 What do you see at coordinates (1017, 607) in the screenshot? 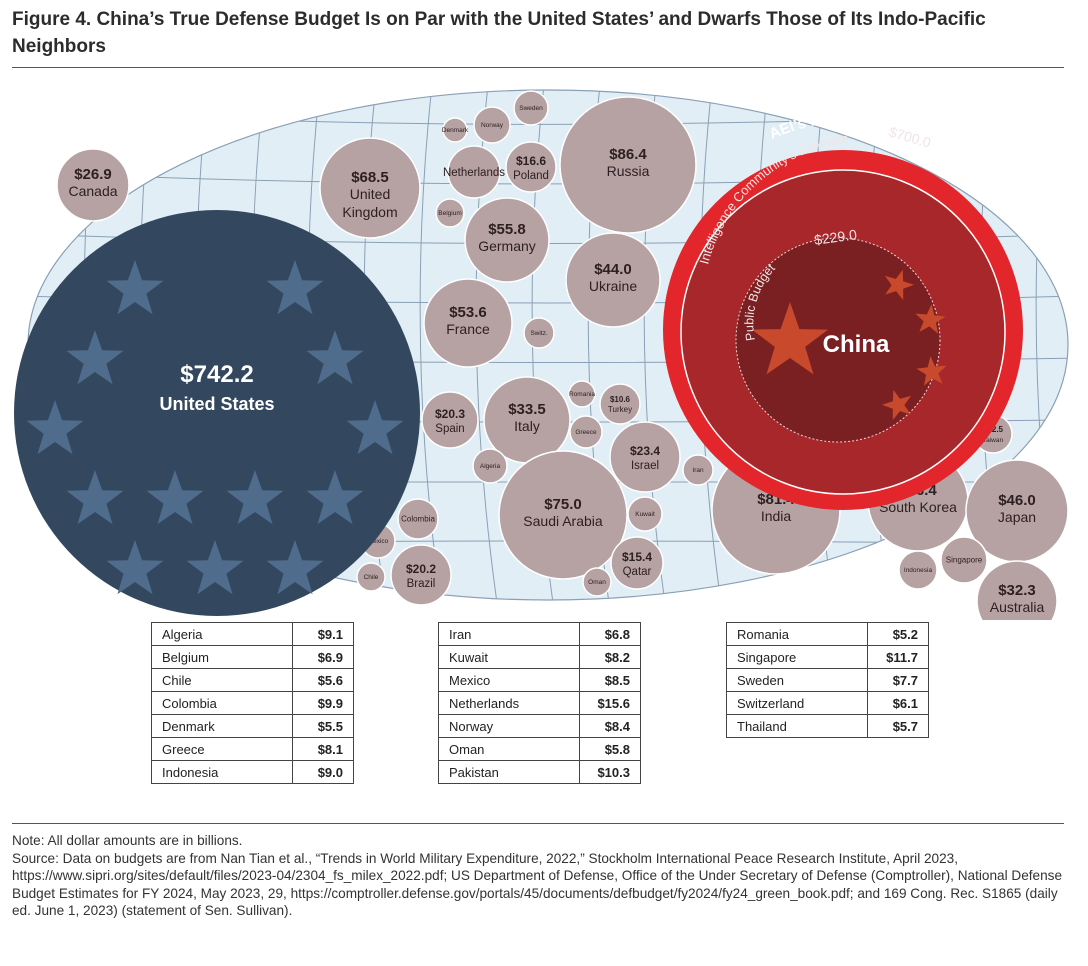
I see `bubble-name-australia: Australia` at bounding box center [1017, 607].